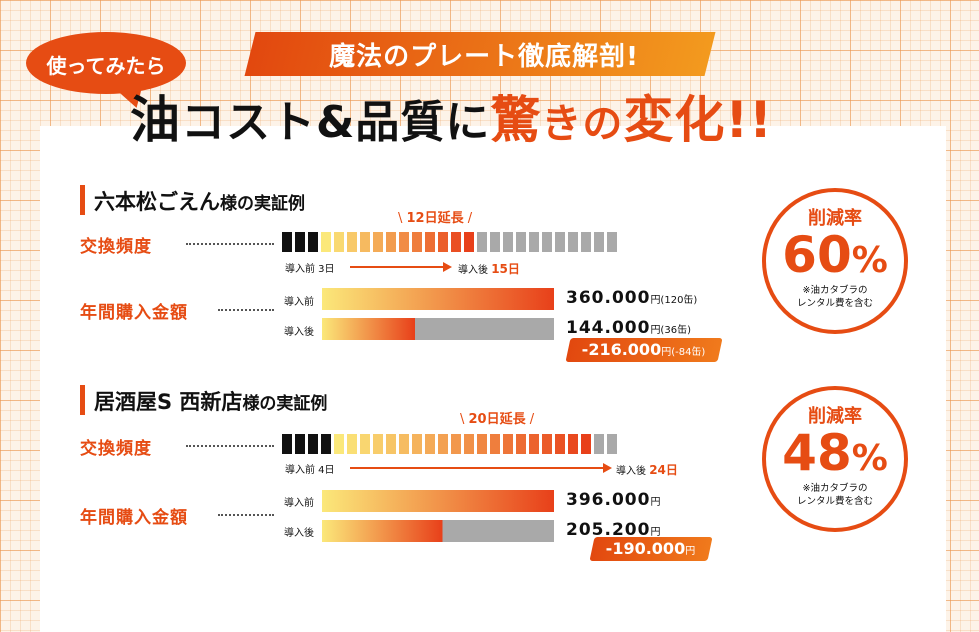 The image size is (979, 632). I want to click on case1-freq-label: 交換頻度, so click(116, 247).